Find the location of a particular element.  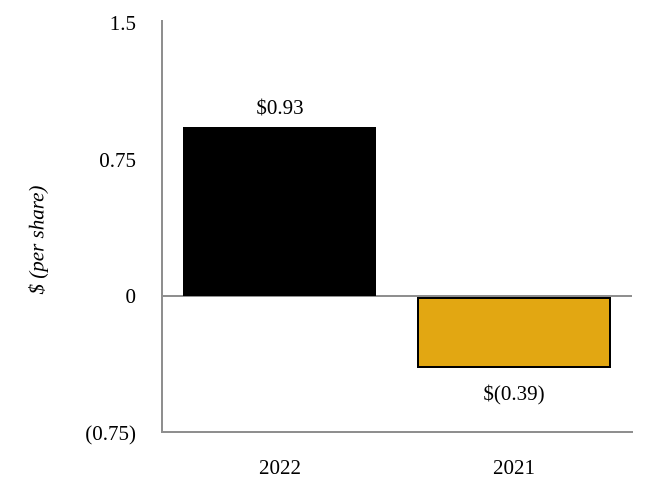

y-axis-title: $ (per share) is located at coordinates (36, 240).